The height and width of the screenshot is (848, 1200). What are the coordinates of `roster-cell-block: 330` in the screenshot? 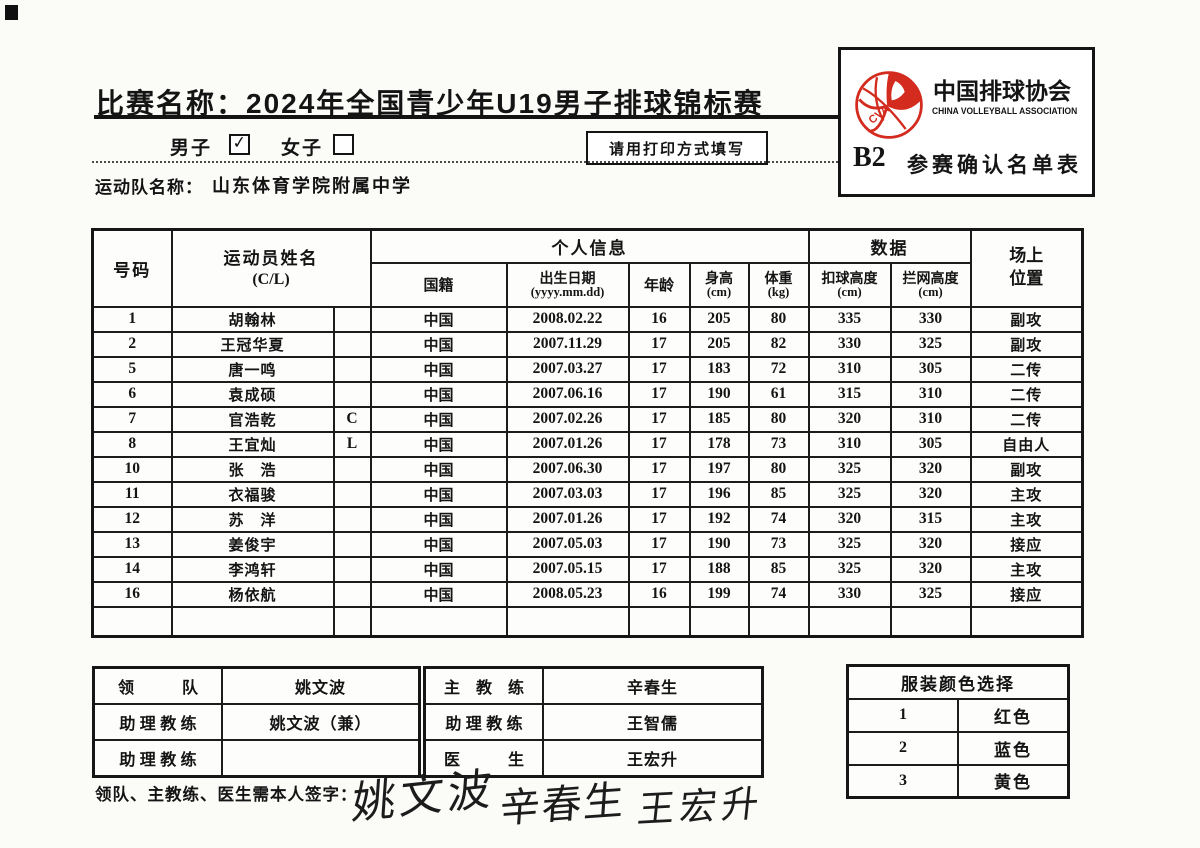 It's located at (930, 319).